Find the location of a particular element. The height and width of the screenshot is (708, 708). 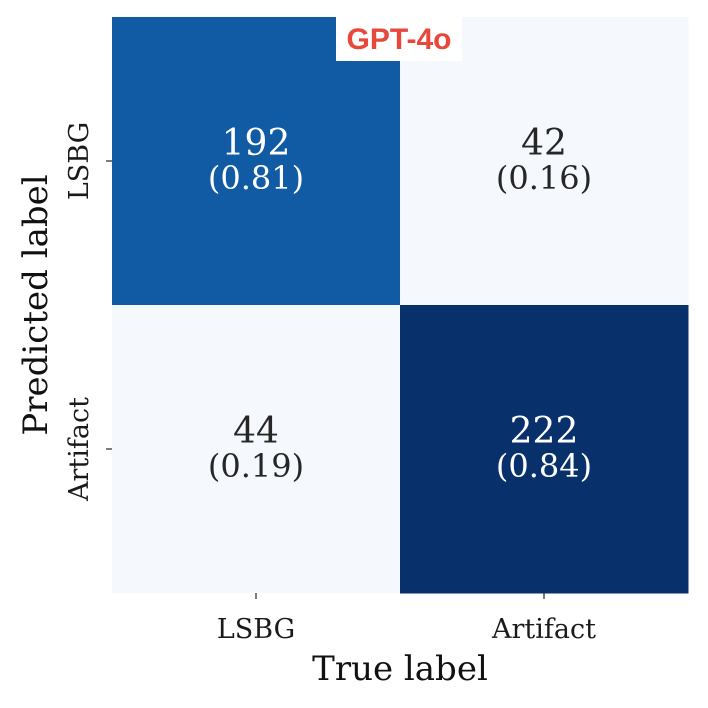

cell-count-label: 42 is located at coordinates (544, 143).